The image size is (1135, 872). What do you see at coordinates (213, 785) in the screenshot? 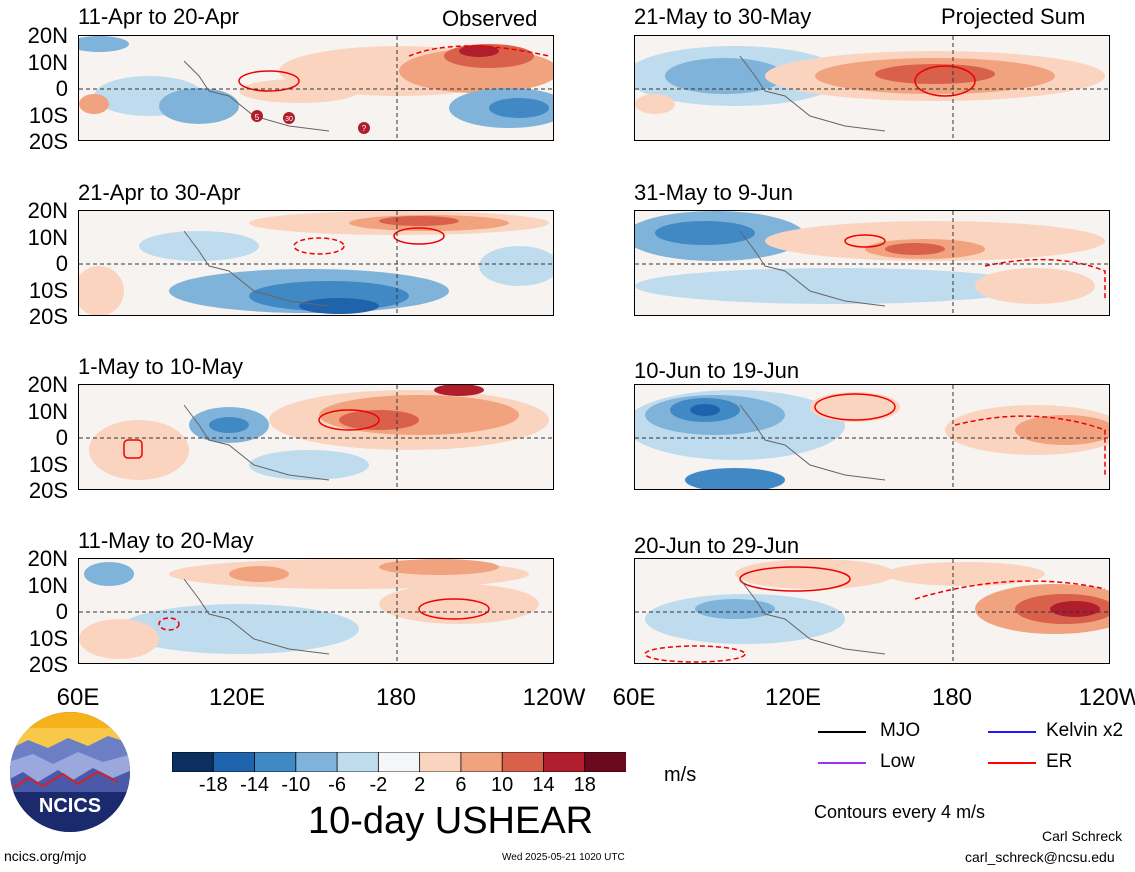
I see `colorbar-tick-label: -18` at bounding box center [213, 785].